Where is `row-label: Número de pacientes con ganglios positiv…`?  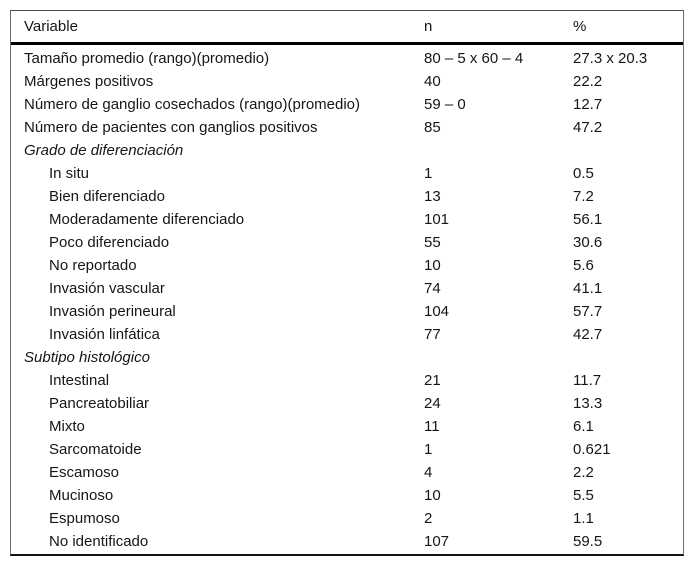
row-label: Número de pacientes con ganglios positiv… is located at coordinates (171, 127).